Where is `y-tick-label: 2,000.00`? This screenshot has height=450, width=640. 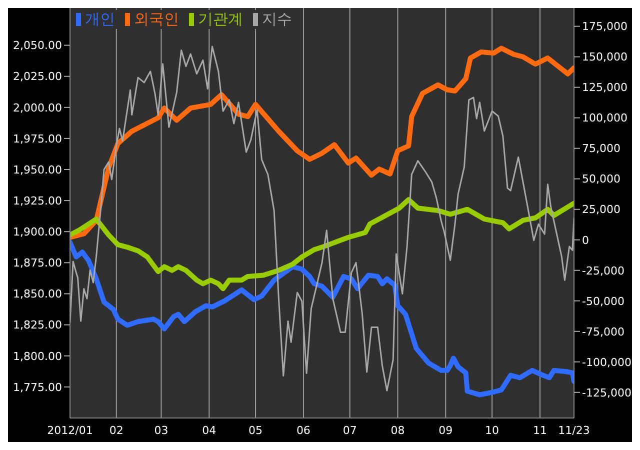 y-tick-label: 2,000.00 is located at coordinates (37, 107).